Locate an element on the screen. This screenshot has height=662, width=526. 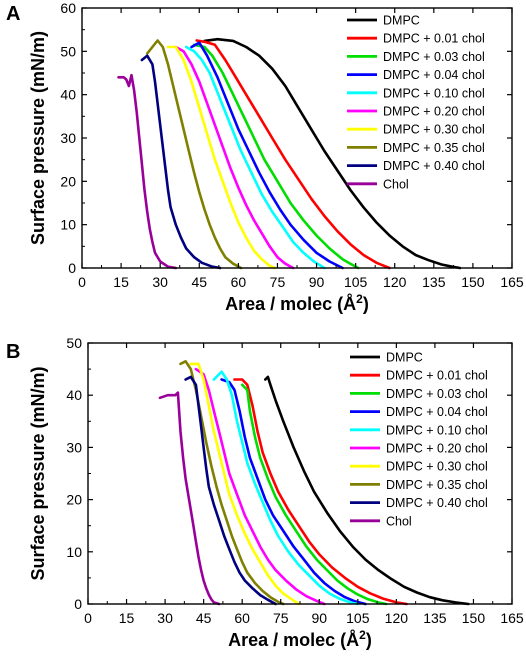
y-tick-label: 60 is located at coordinates (68, 8).